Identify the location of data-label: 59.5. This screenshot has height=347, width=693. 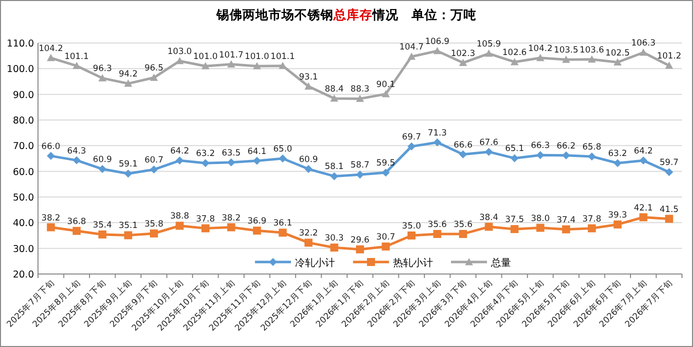
(386, 163).